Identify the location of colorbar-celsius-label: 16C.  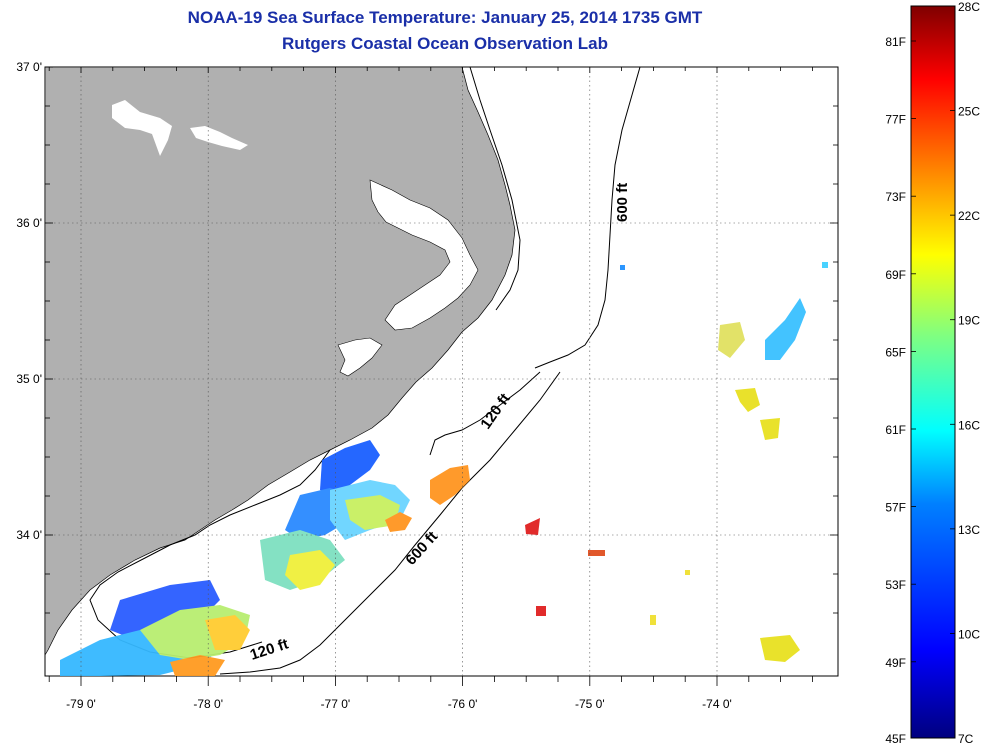
(969, 425).